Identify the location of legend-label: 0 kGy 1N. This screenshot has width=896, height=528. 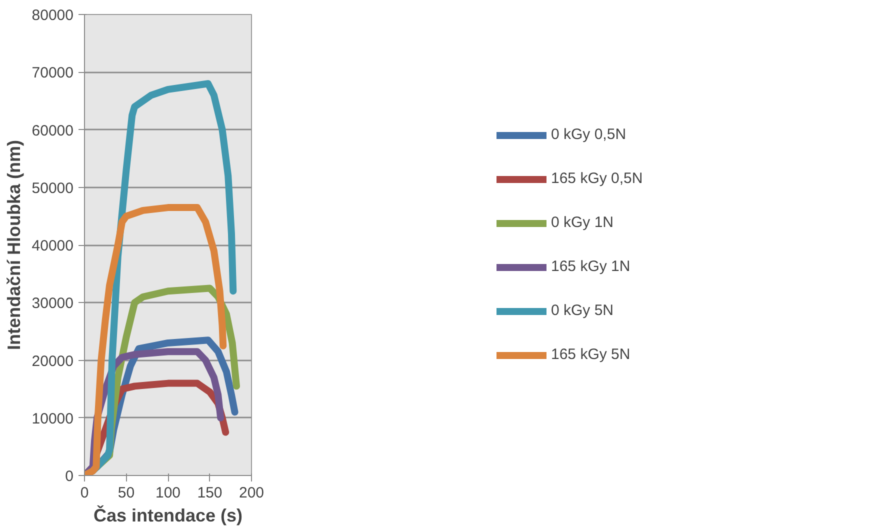
(583, 222).